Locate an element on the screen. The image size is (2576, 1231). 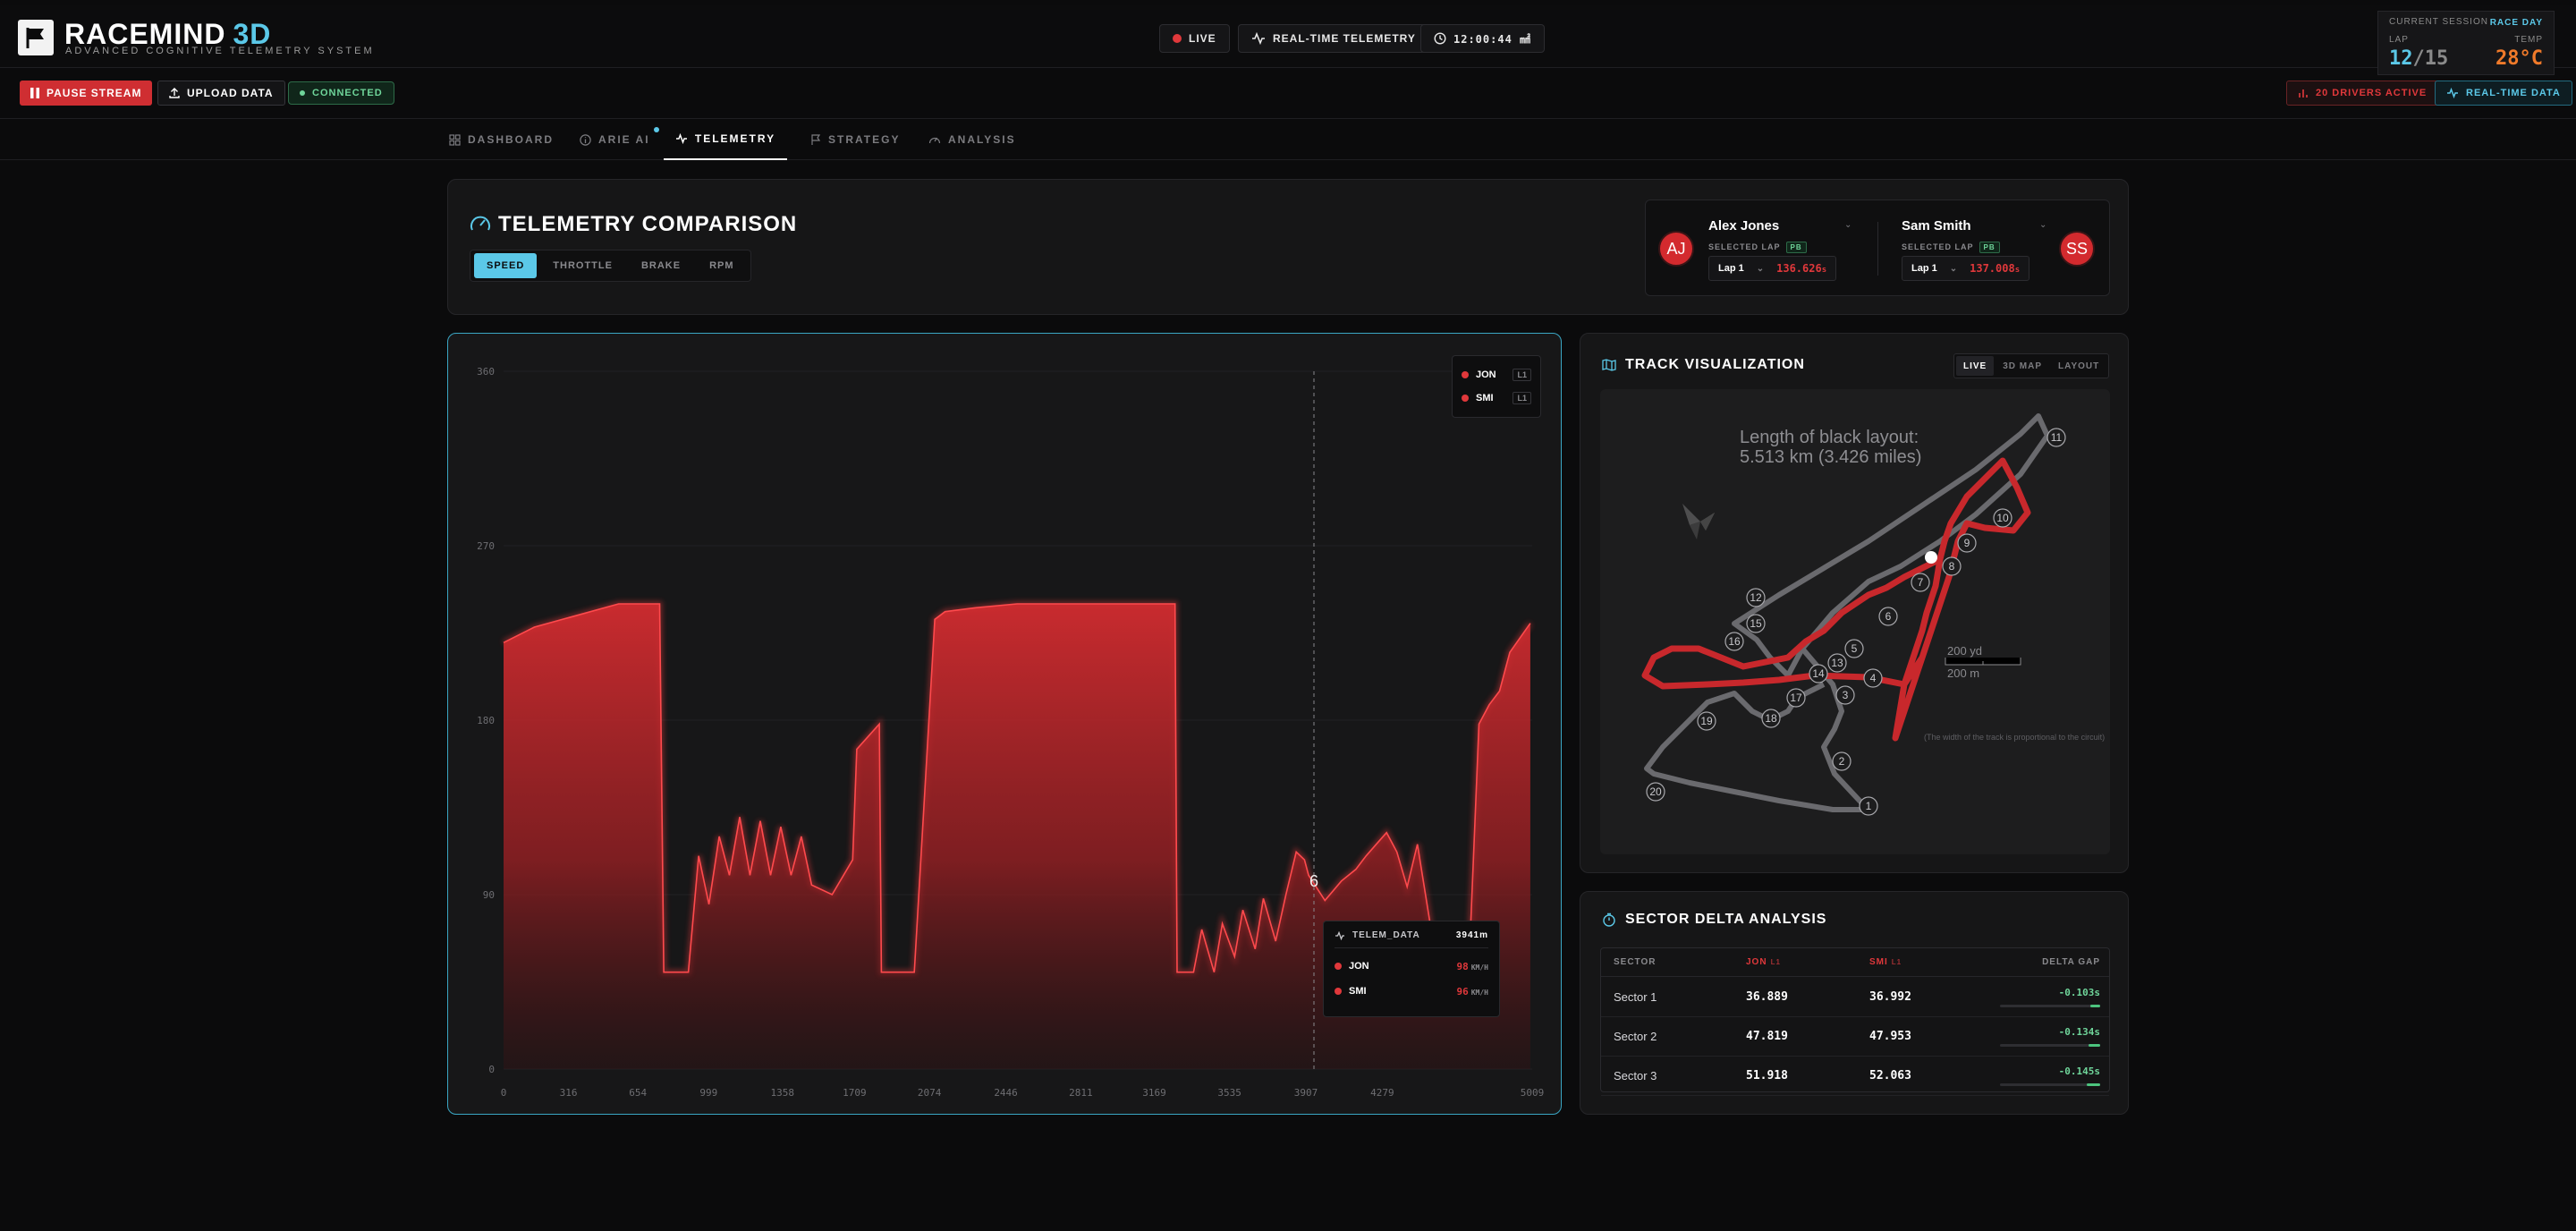
driver-a-dropdown-chevron-icon: ⌄ is located at coordinates (1848, 225).